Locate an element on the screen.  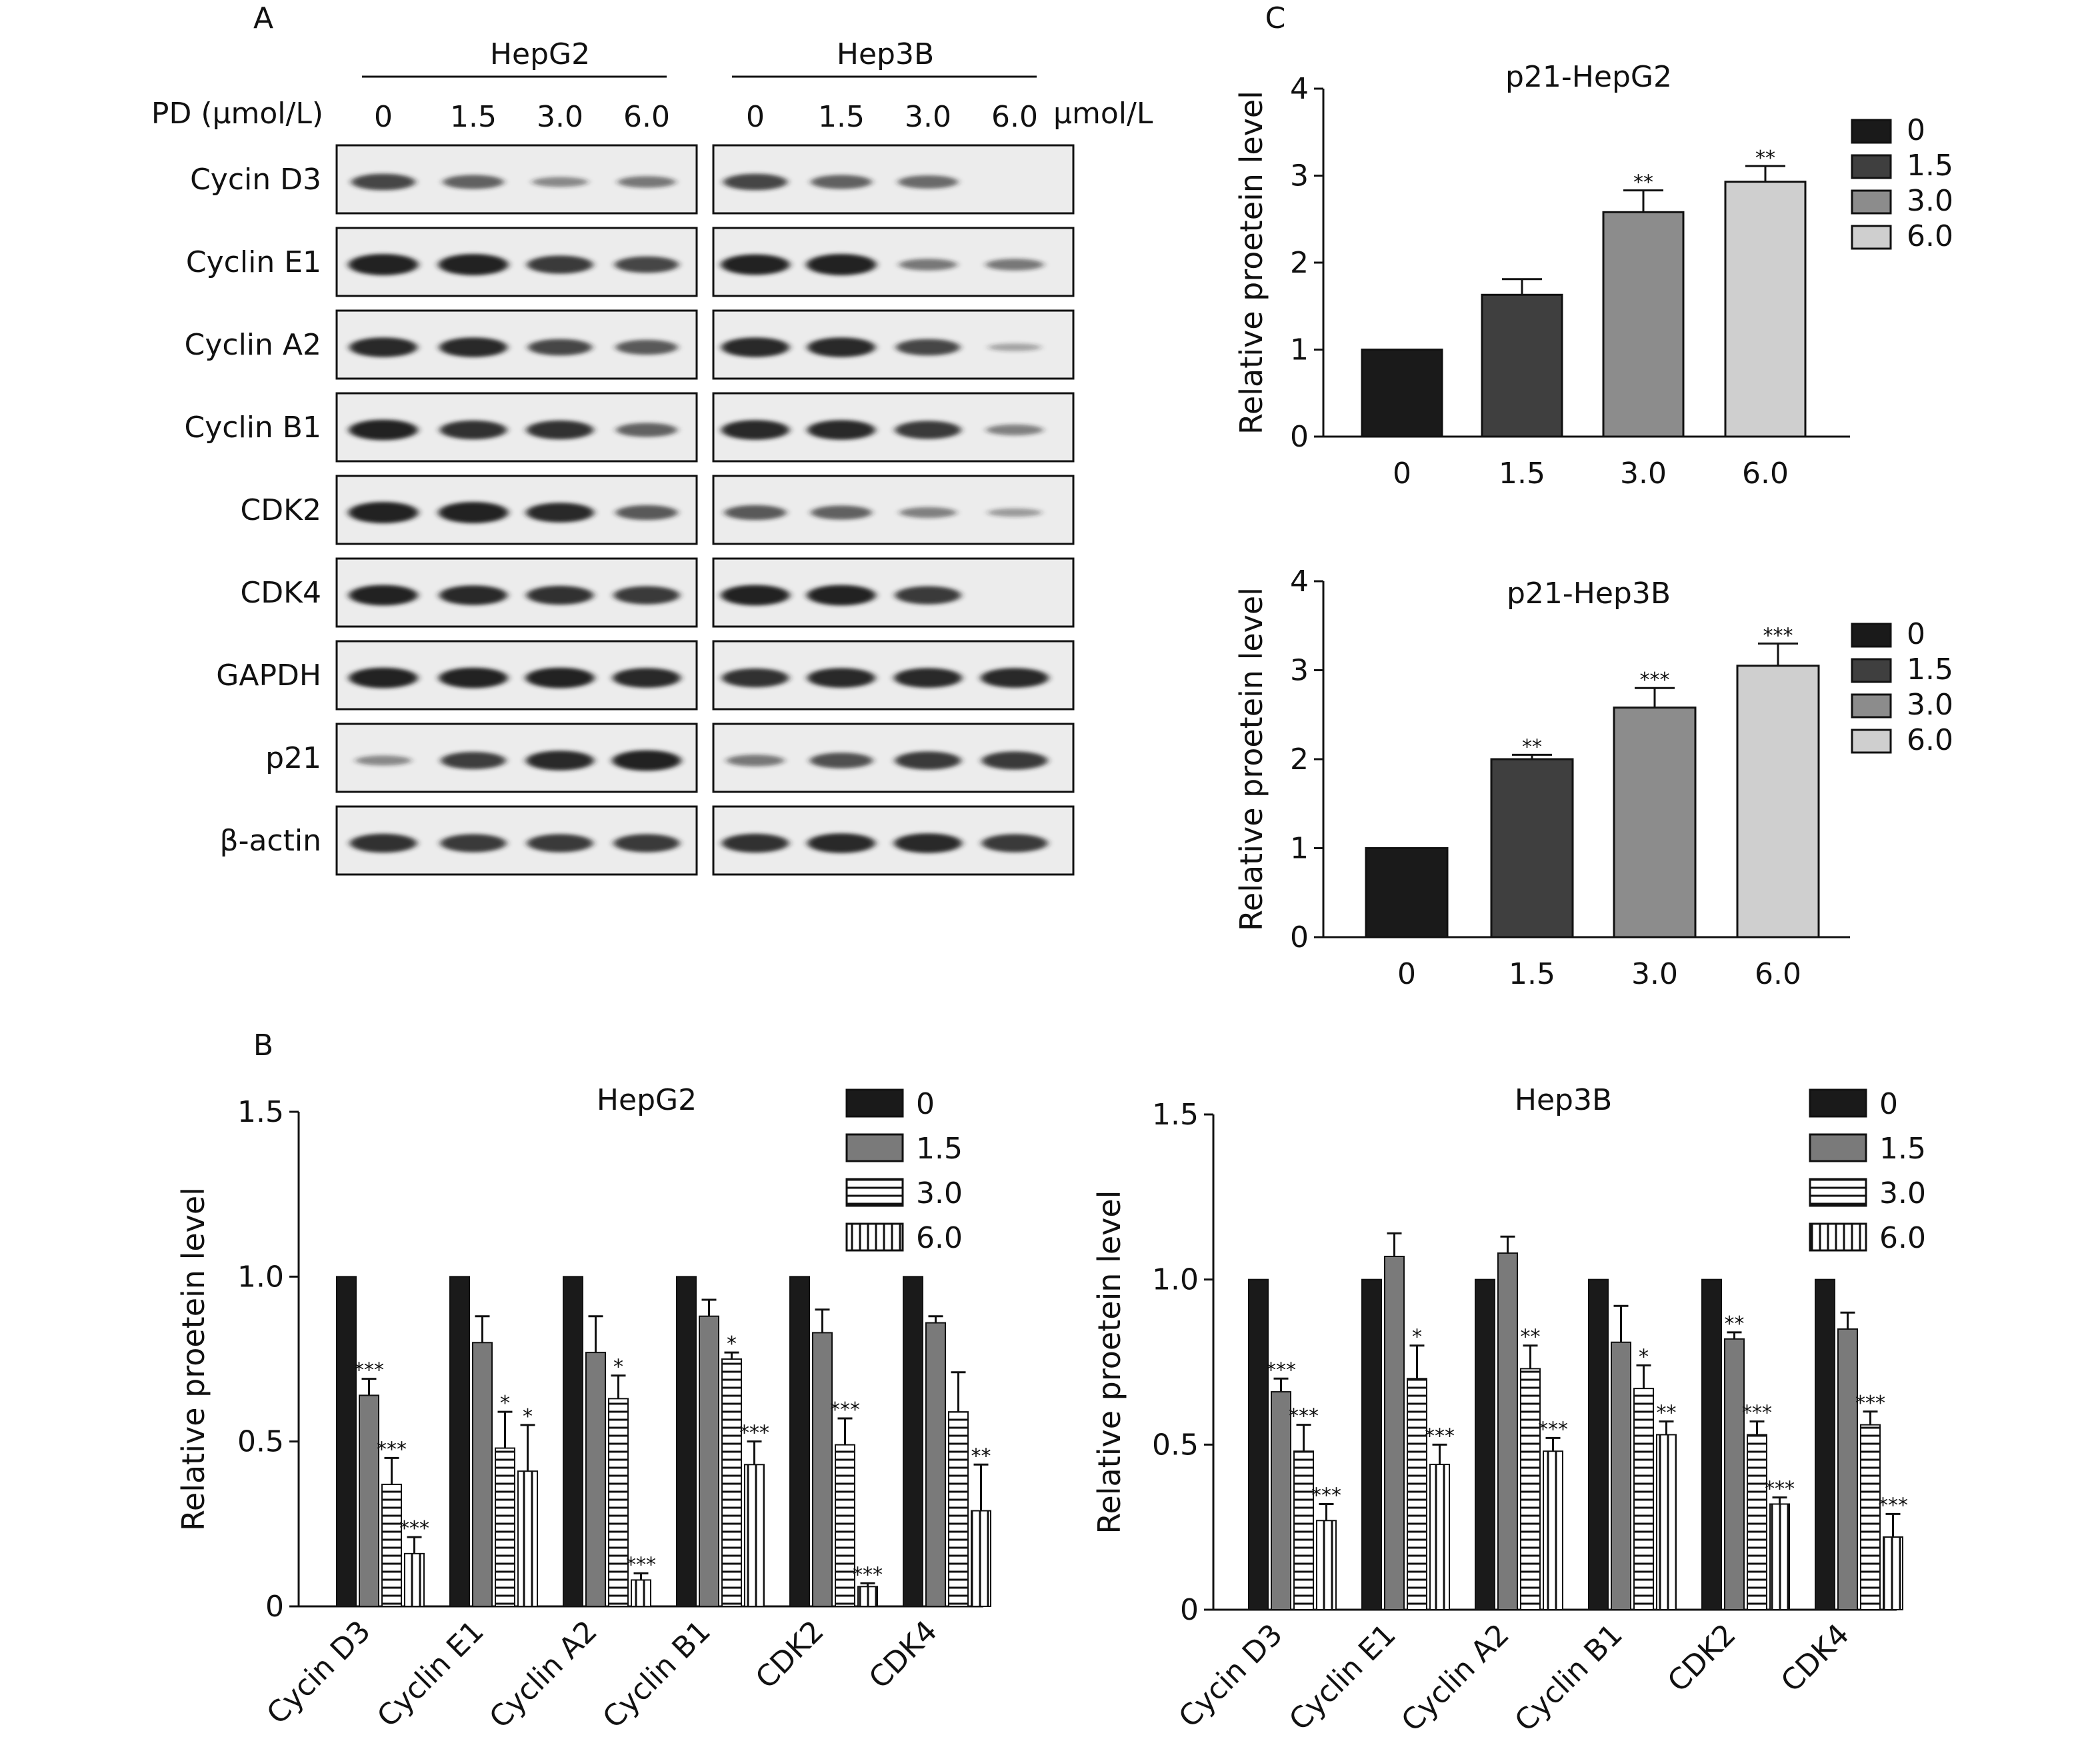
p21-hepg2-bar-3-0-significance: ** is located at coordinates (1643, 183).